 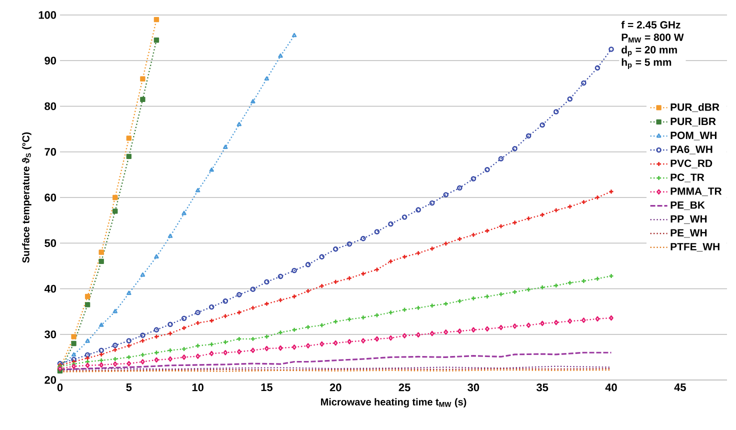 What do you see at coordinates (50, 288) in the screenshot?
I see `y-tick-label: 40` at bounding box center [50, 288].